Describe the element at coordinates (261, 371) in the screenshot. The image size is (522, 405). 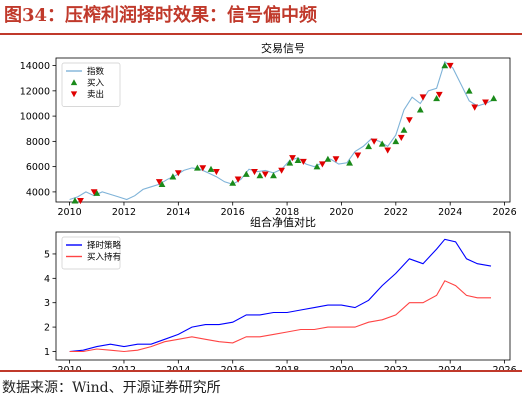
I see `source-divider` at that location.